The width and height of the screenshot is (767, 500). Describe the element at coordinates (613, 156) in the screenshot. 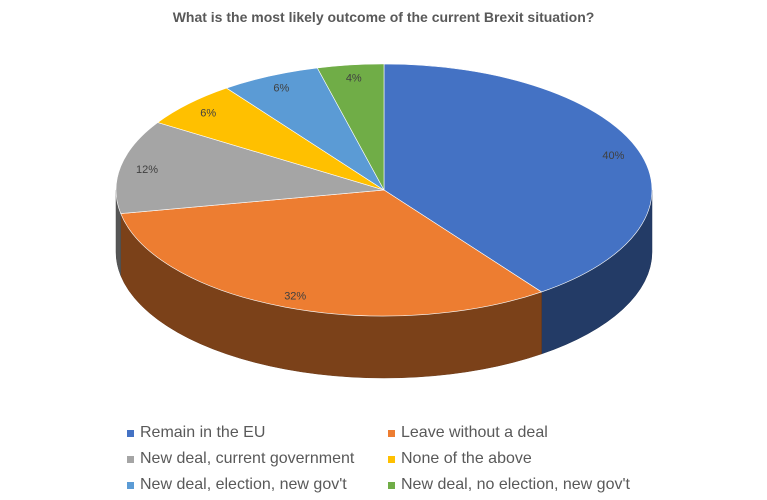

I see `pie-data-label: 40%` at that location.